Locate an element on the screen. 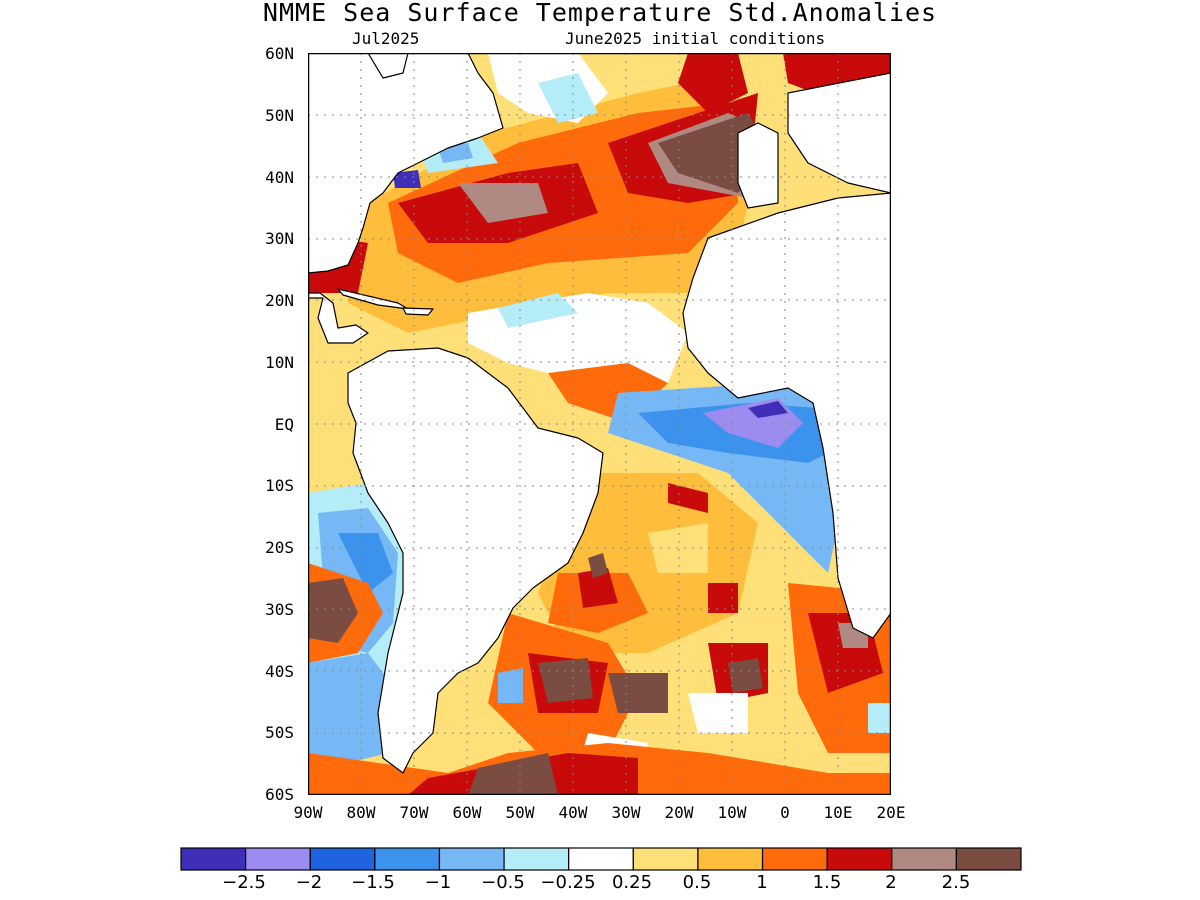  lat-label: 30N is located at coordinates (279, 238).